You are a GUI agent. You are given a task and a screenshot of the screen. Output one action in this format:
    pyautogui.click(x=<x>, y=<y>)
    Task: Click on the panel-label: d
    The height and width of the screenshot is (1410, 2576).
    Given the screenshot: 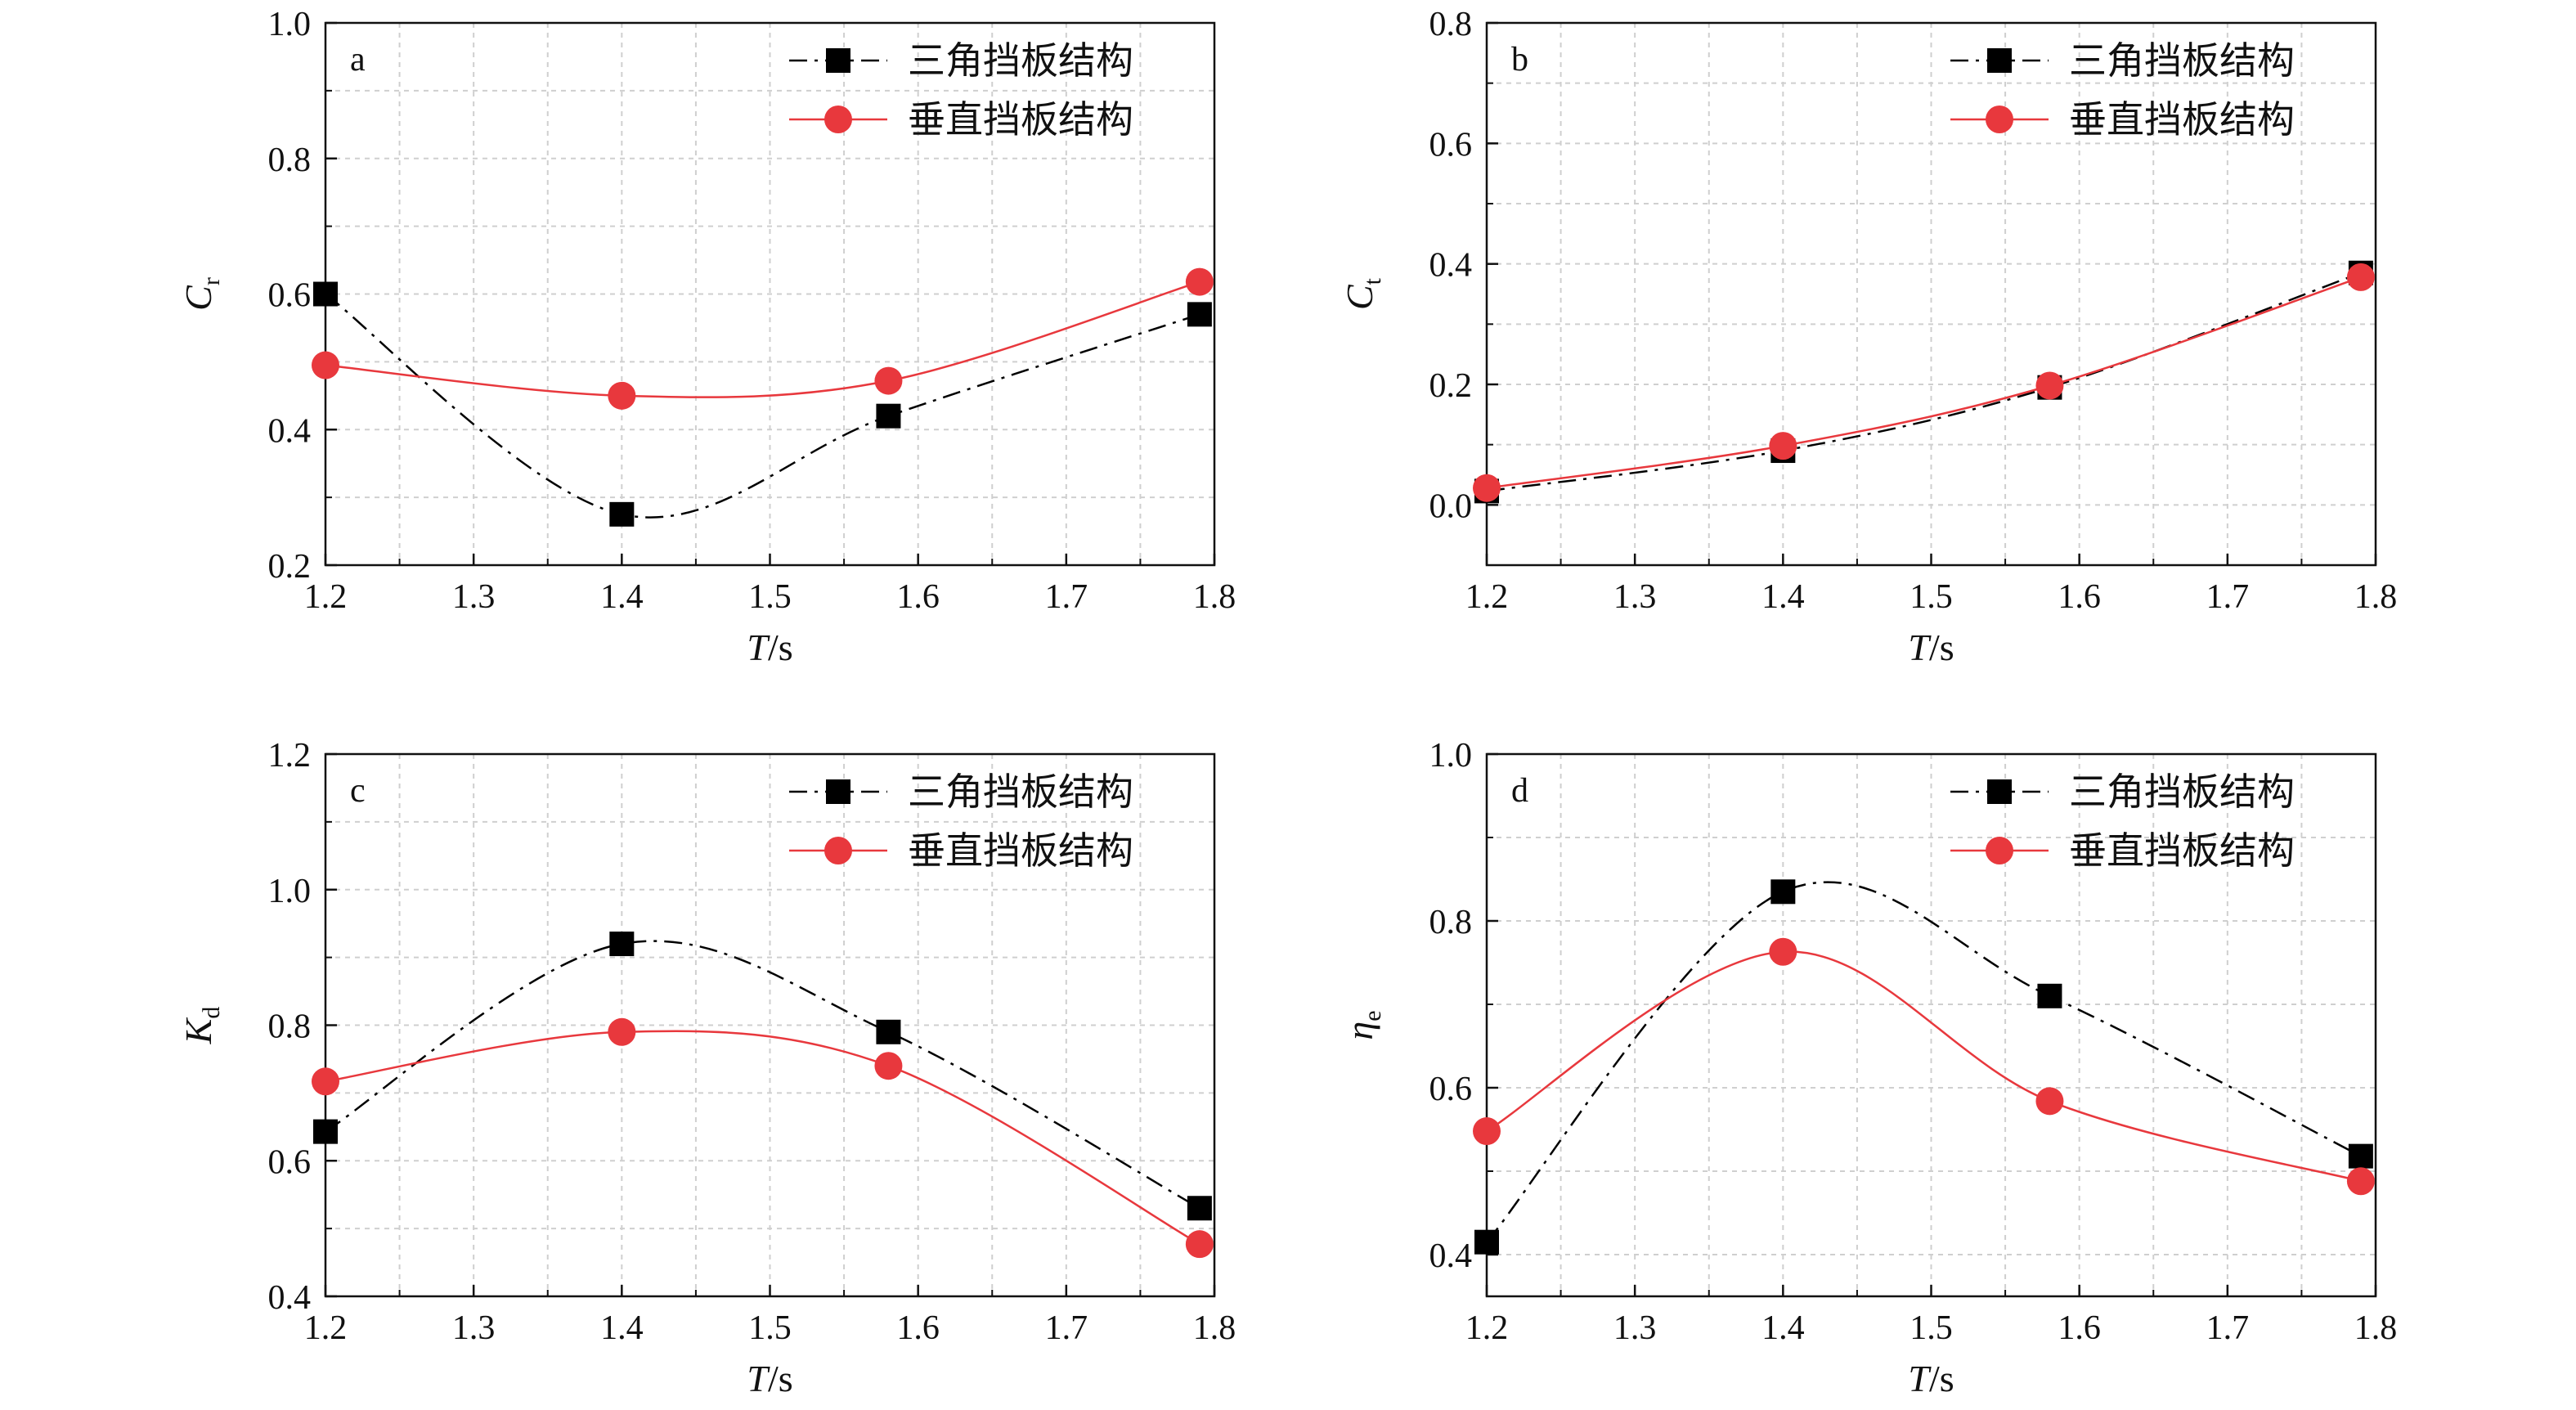 What is the action you would take?
    pyautogui.click(x=1519, y=791)
    